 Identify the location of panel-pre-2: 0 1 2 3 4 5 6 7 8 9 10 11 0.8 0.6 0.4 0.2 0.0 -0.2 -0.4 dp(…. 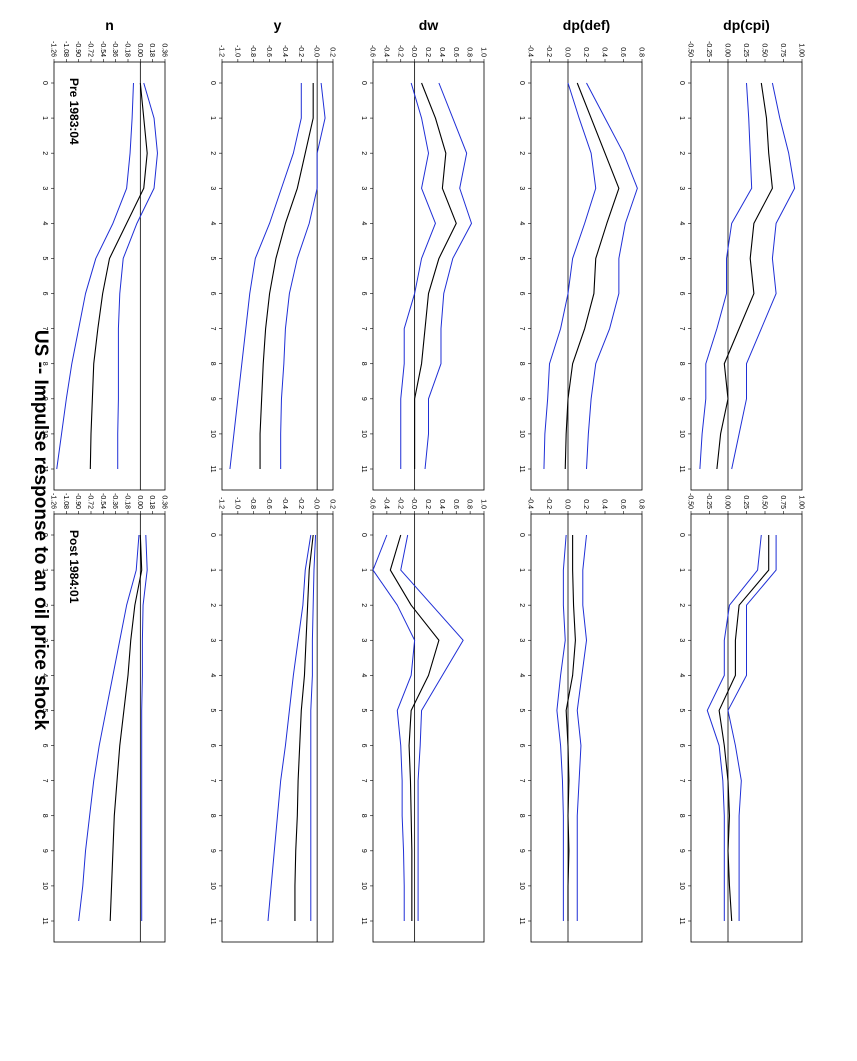
(581, 254).